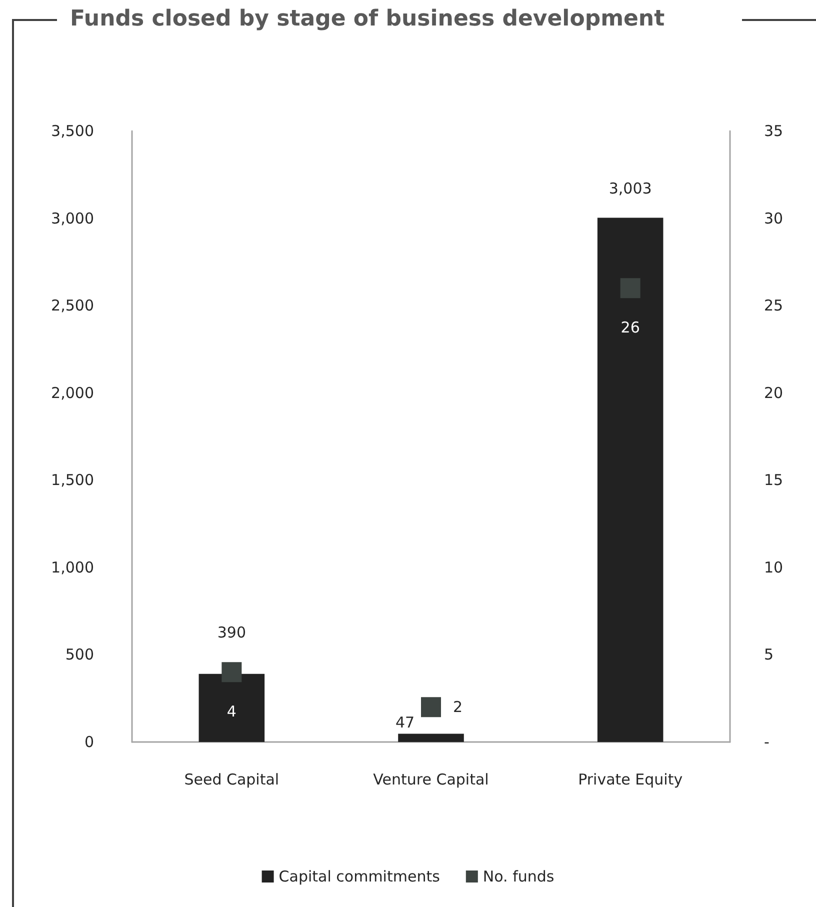 Image resolution: width=816 pixels, height=907 pixels. Describe the element at coordinates (232, 779) in the screenshot. I see `x-tick-label: Seed Capital` at that location.